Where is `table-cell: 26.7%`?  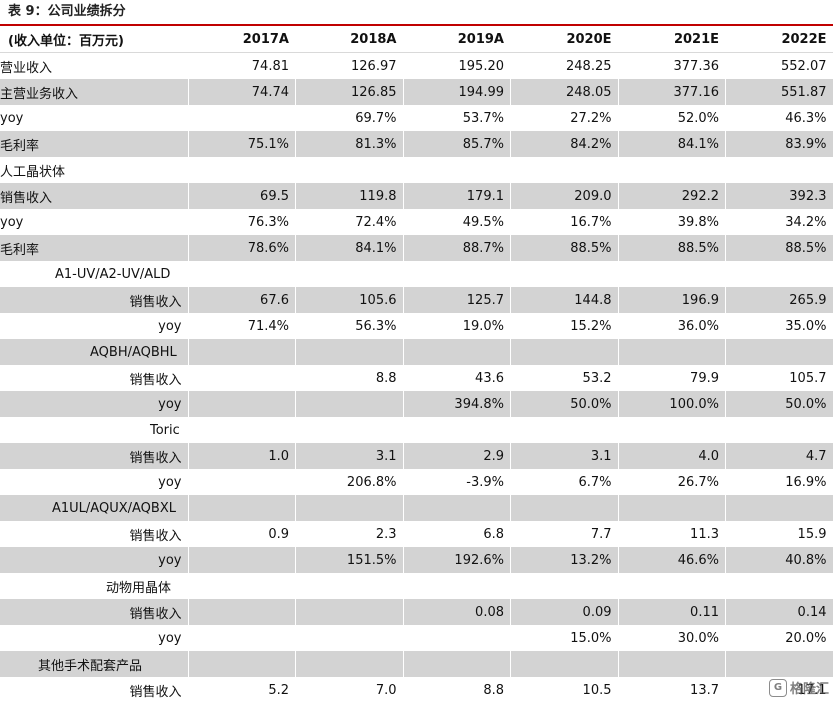
table-cell: 26.7% is located at coordinates (672, 482).